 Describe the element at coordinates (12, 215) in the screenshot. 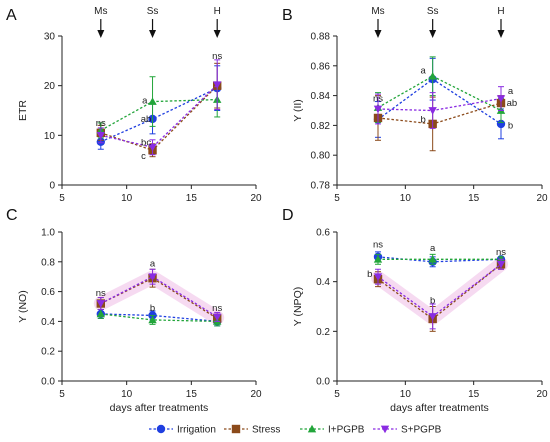

I see `panel-letter: C` at that location.